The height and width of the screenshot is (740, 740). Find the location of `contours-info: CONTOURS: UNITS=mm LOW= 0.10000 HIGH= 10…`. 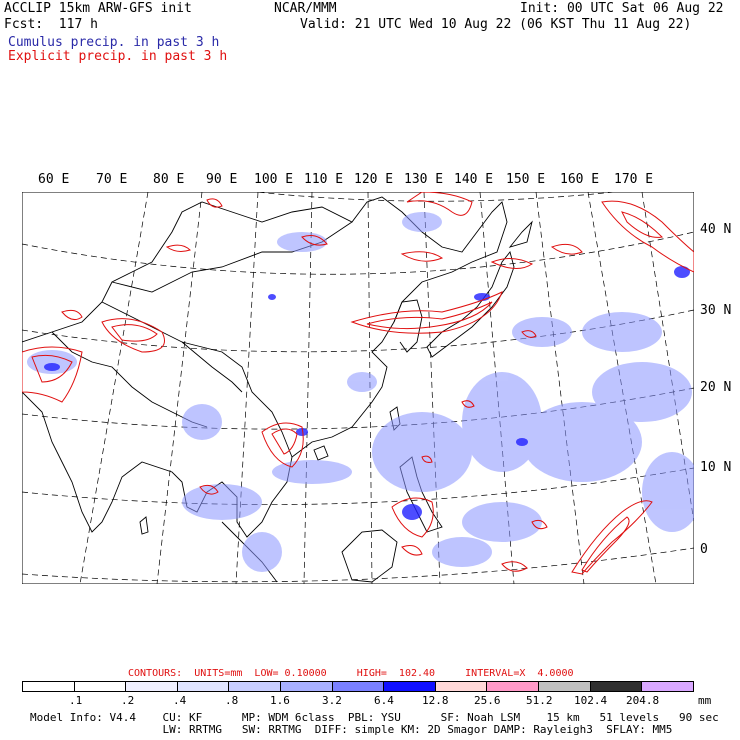

contours-info: CONTOURS: UNITS=mm LOW= 0.10000 HIGH= 10… is located at coordinates (351, 673).